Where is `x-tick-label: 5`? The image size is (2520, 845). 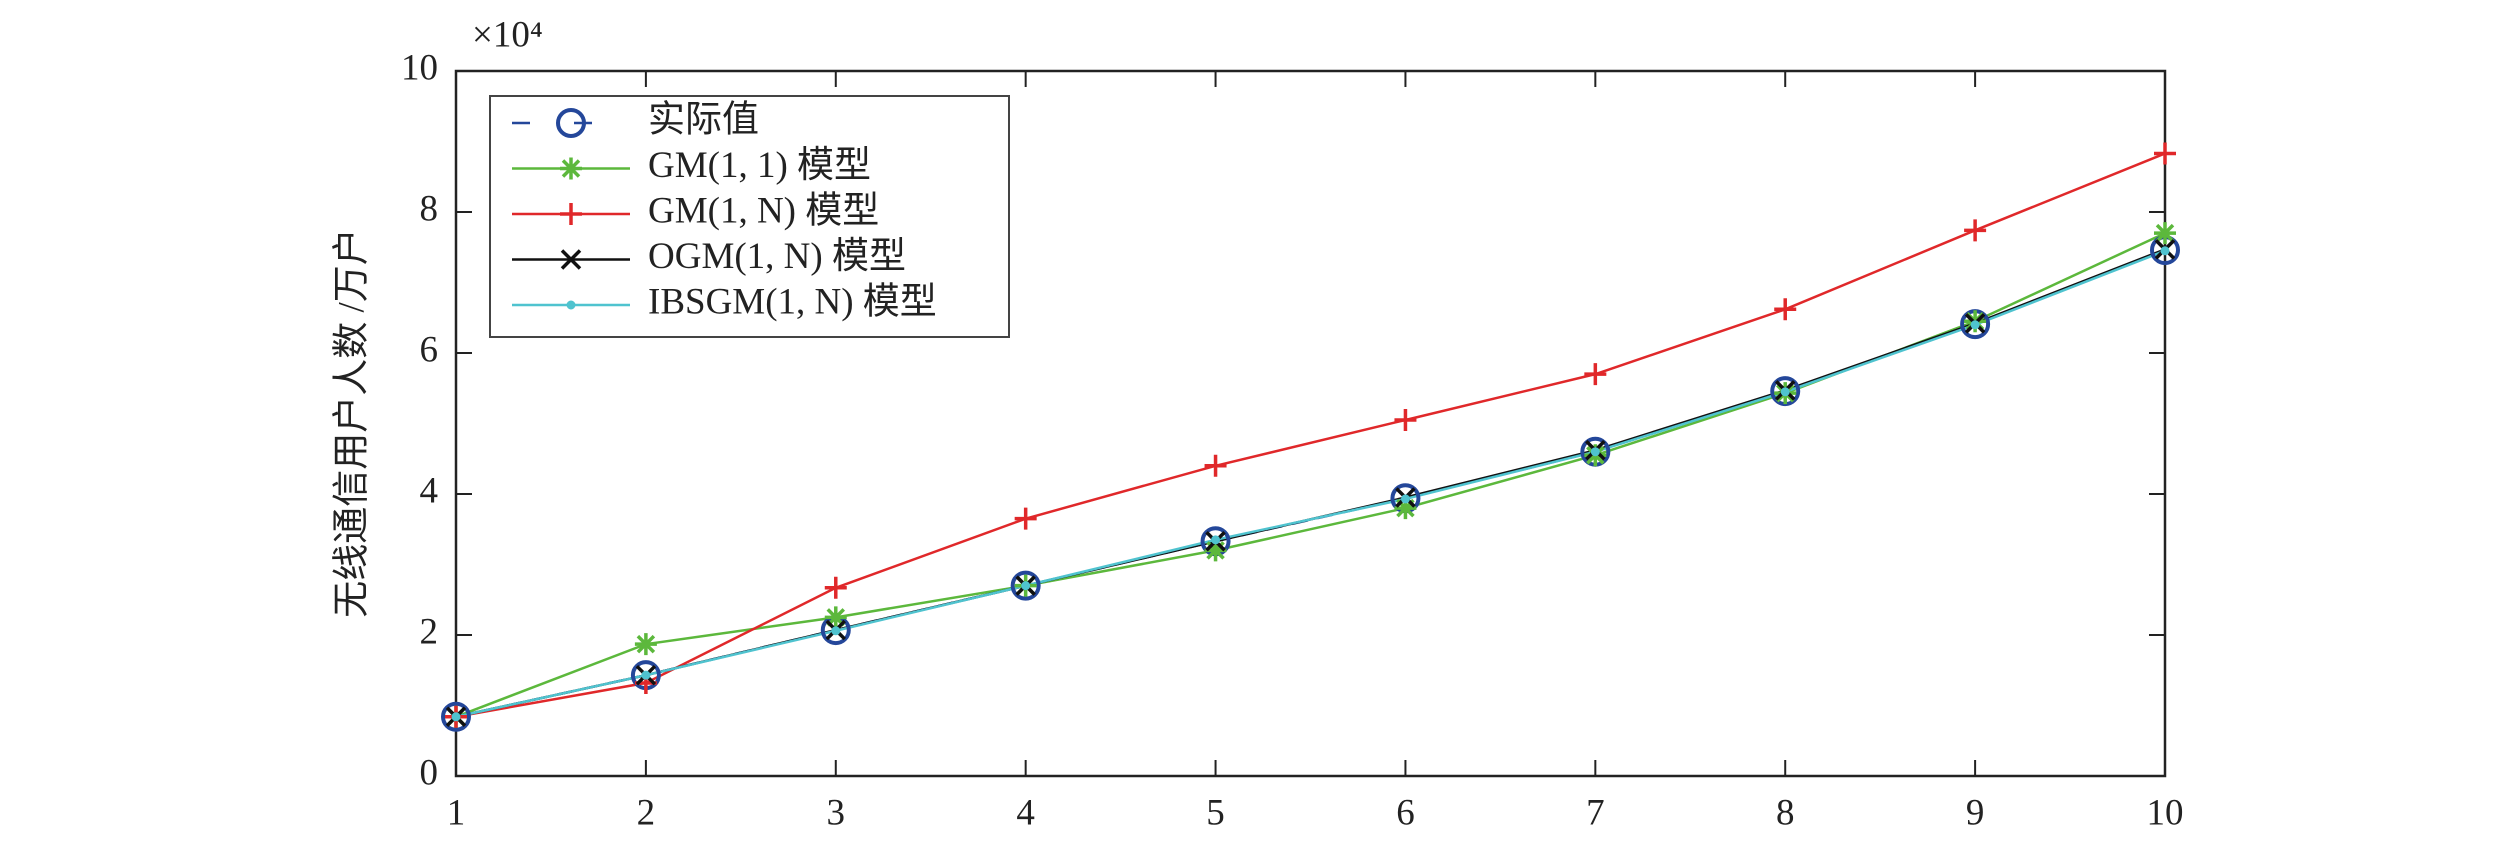 x-tick-label: 5 is located at coordinates (1215, 812).